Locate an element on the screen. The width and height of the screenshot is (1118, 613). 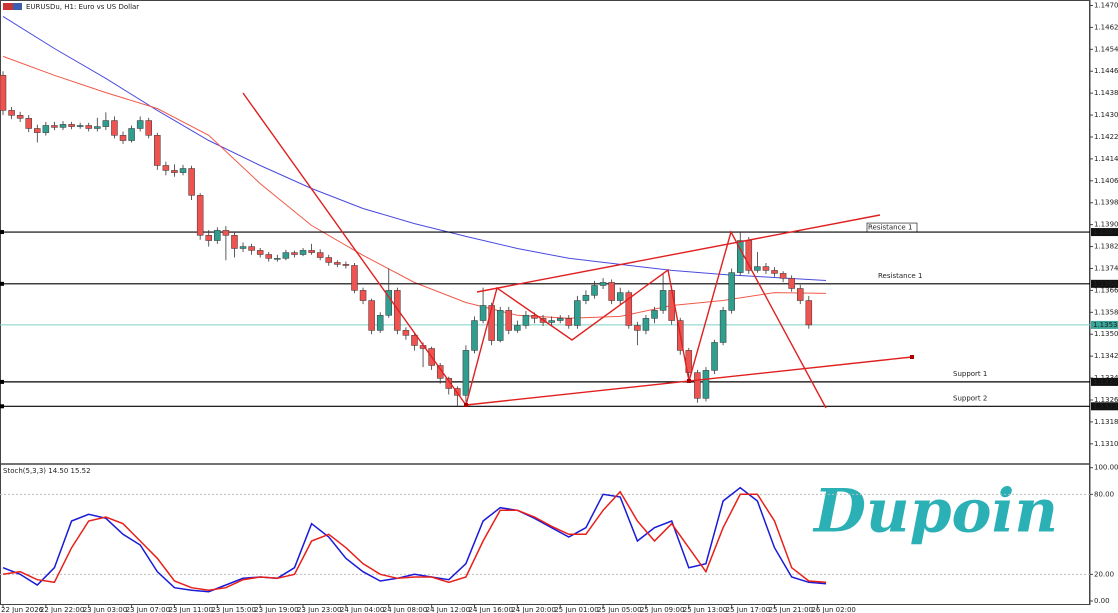
symbol-icon is located at coordinates (8, 6).